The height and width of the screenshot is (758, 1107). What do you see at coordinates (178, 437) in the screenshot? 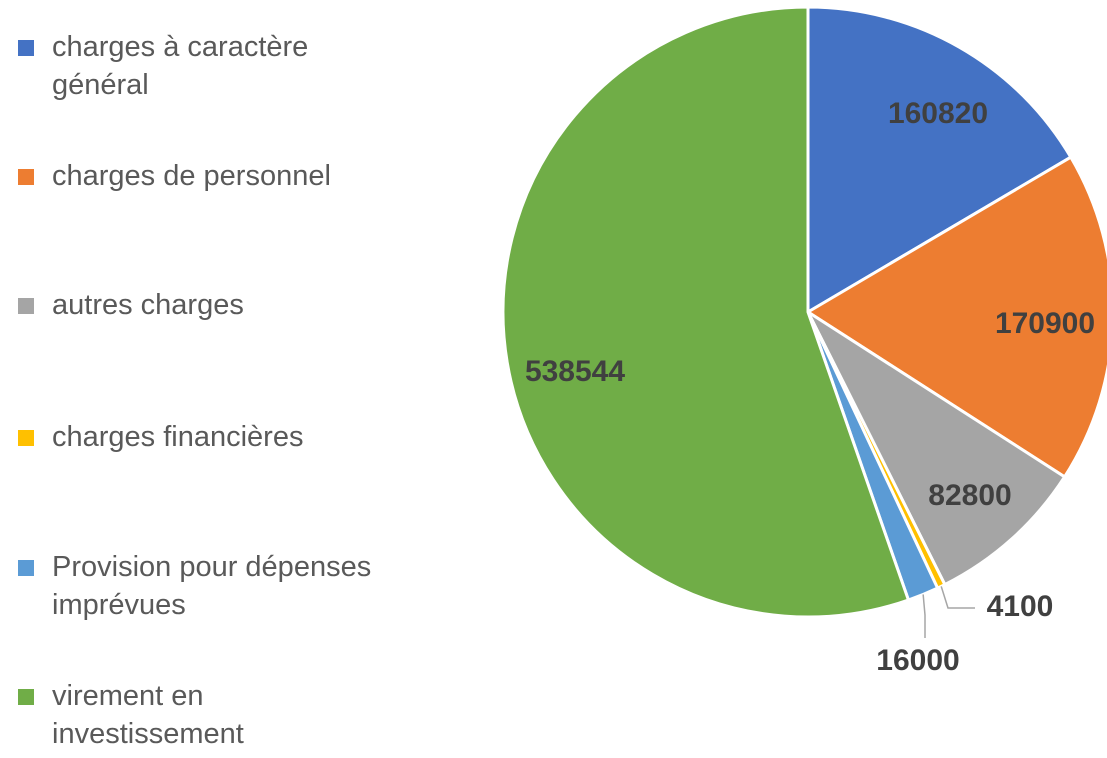
I see `legend-label: charges financières` at bounding box center [178, 437].